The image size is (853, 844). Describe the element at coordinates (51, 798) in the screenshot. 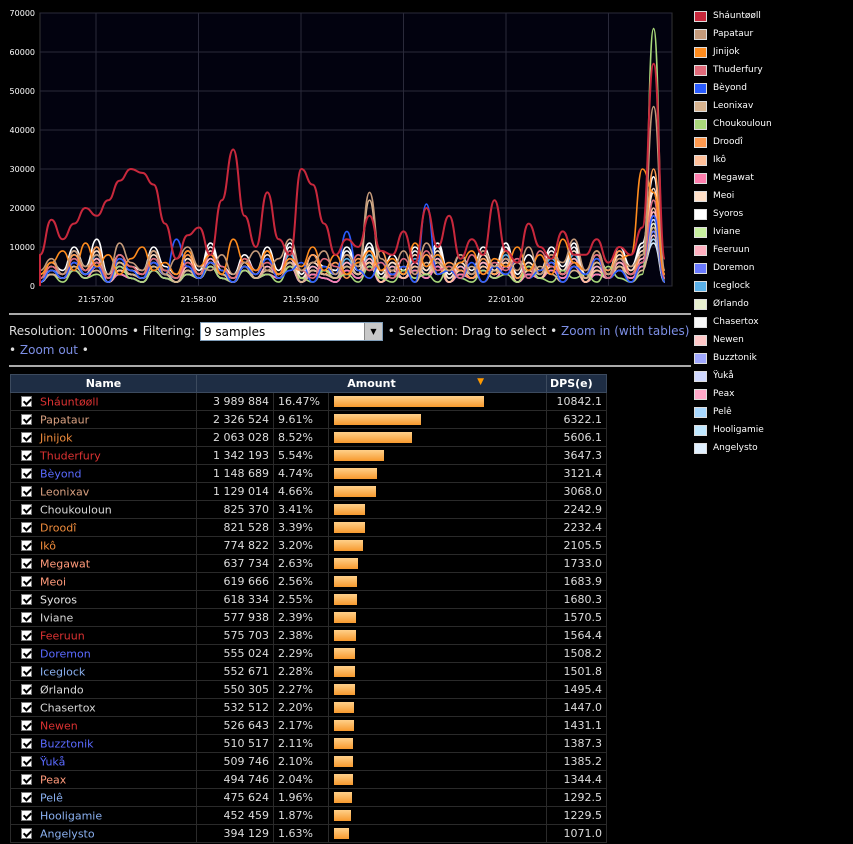

I see `player-name: Pelê` at that location.